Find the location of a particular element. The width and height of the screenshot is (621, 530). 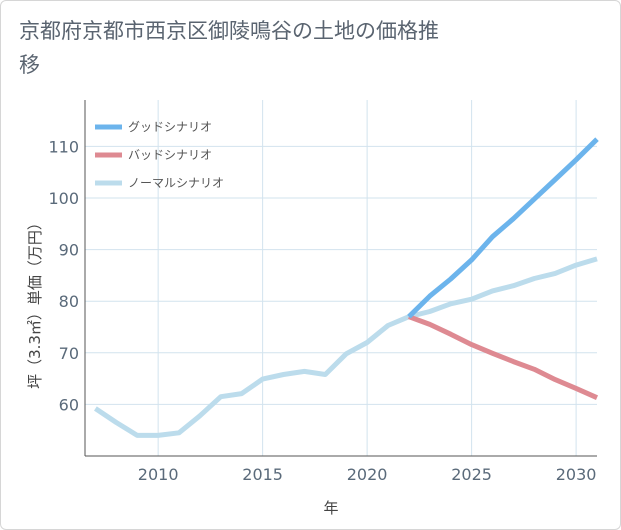

x-tick-label-2020: 2020 is located at coordinates (367, 474).